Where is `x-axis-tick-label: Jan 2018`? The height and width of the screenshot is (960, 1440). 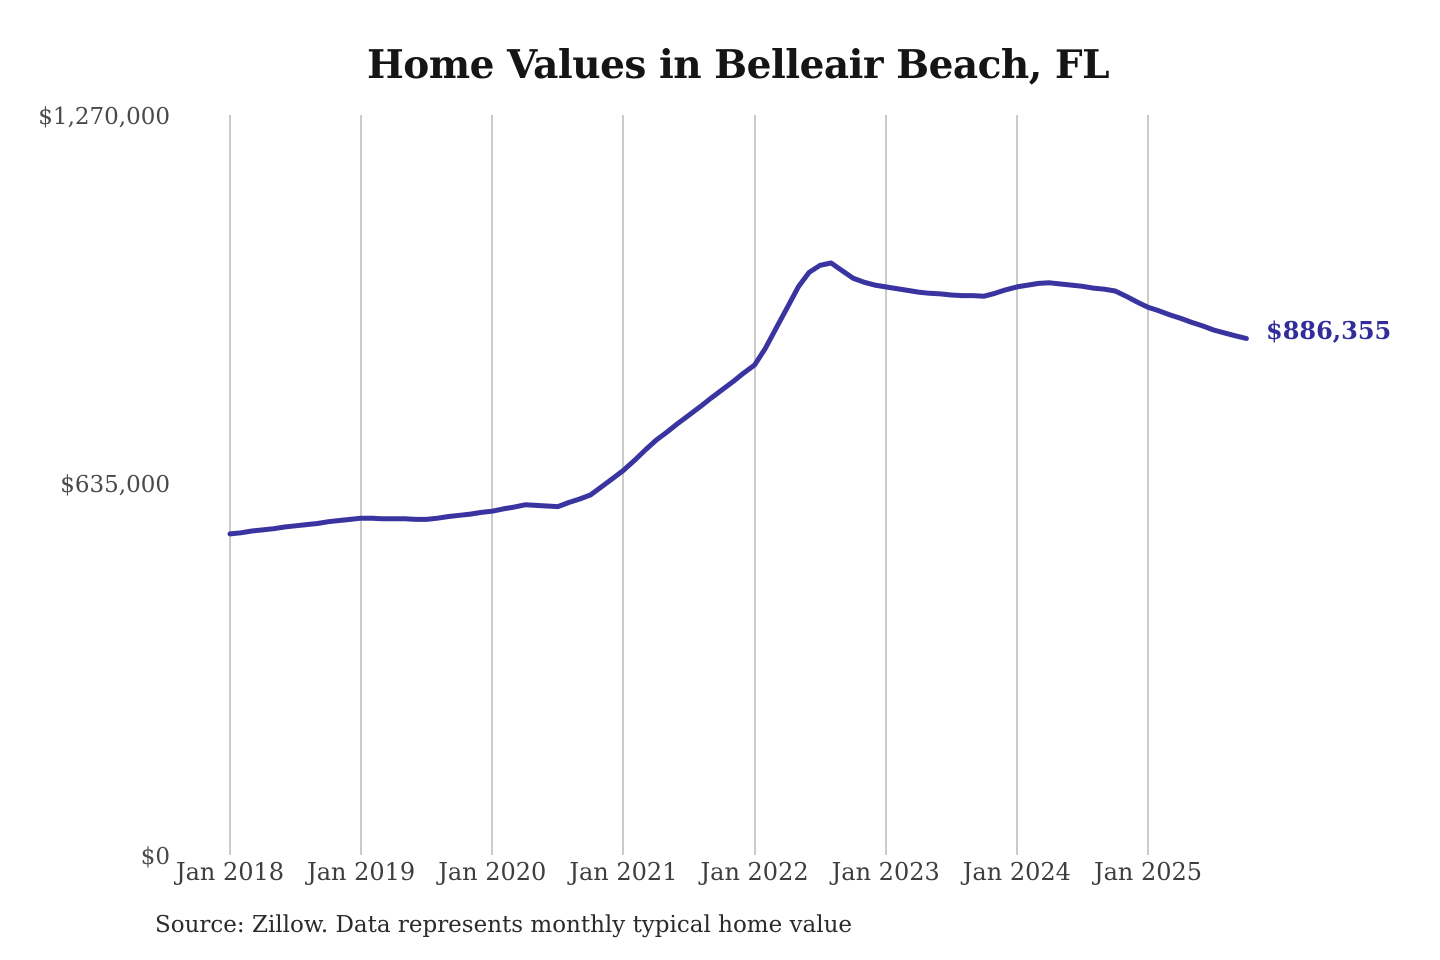
x-axis-tick-label: Jan 2018 is located at coordinates (230, 872).